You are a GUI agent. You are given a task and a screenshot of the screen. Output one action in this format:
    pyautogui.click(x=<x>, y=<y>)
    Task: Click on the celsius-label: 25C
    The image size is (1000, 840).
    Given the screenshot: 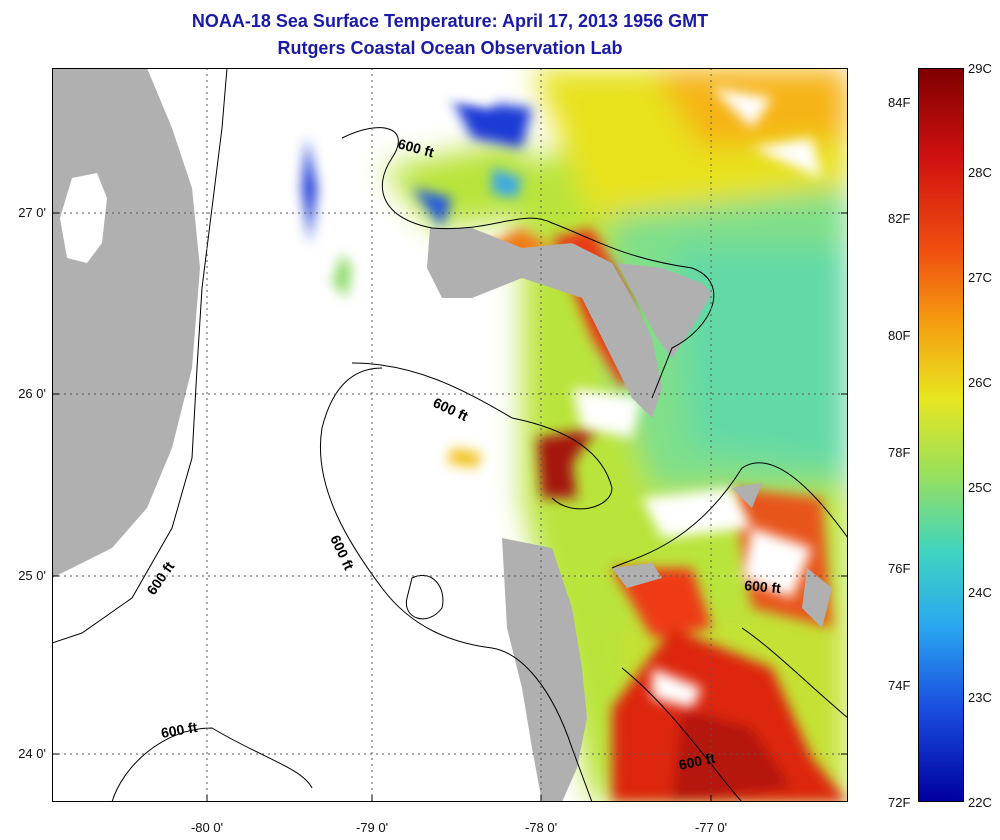 What is the action you would take?
    pyautogui.click(x=980, y=487)
    